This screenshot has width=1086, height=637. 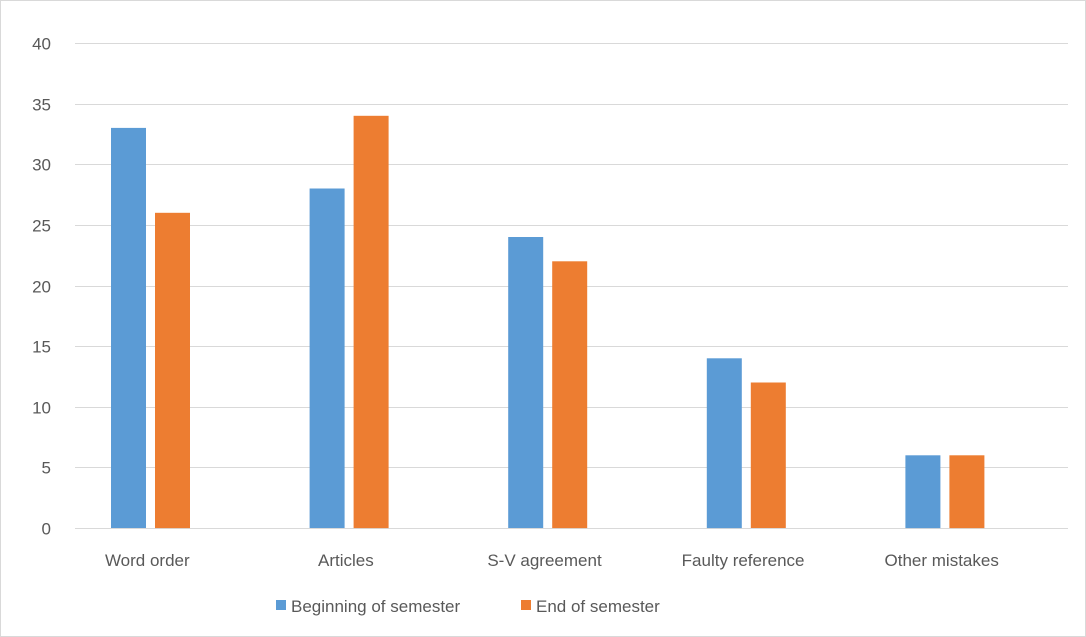 What do you see at coordinates (468, 606) in the screenshot?
I see `legend: Beginning of semester End of semester` at bounding box center [468, 606].